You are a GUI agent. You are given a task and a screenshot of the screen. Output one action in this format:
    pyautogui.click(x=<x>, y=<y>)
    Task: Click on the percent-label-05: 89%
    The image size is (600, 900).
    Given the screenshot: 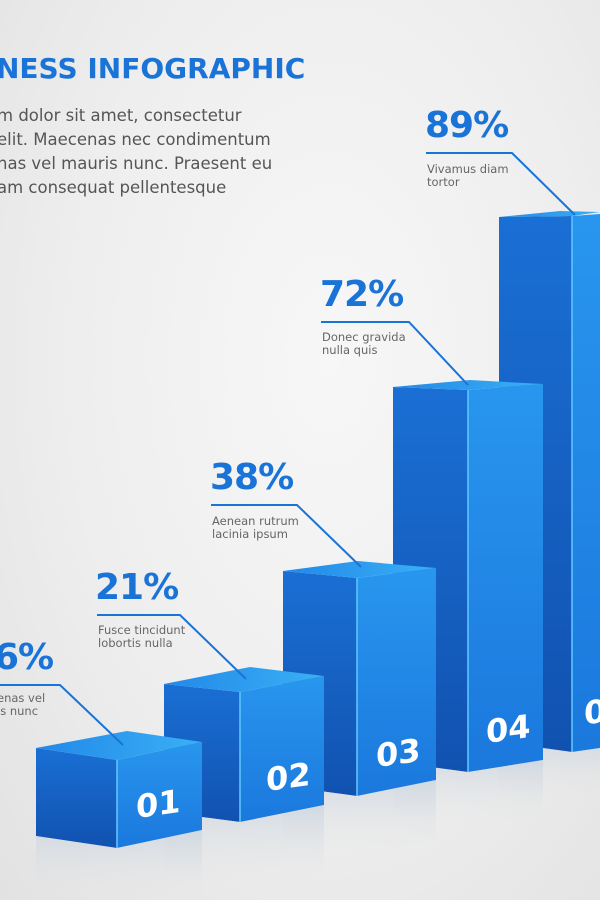 What is the action you would take?
    pyautogui.click(x=467, y=125)
    